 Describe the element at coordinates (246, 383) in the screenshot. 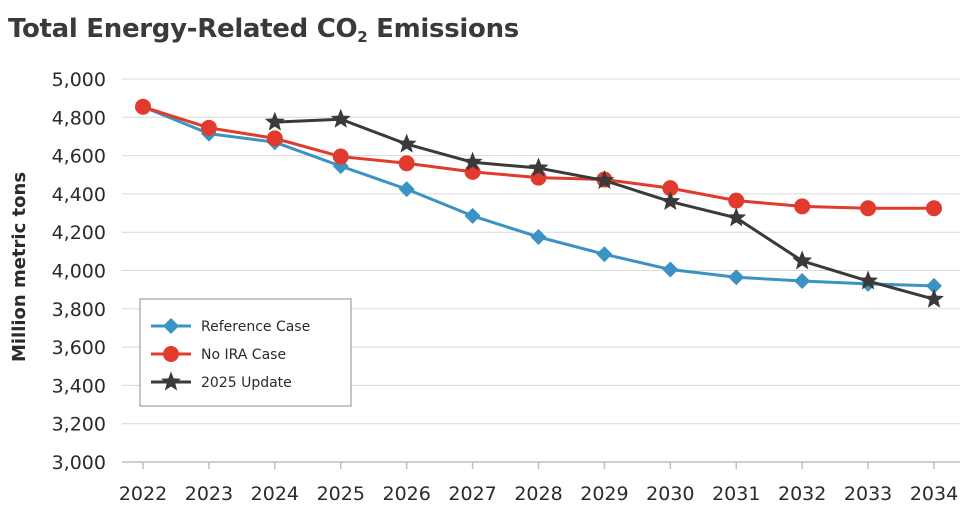

I see `legend-label: 2025 Update` at that location.